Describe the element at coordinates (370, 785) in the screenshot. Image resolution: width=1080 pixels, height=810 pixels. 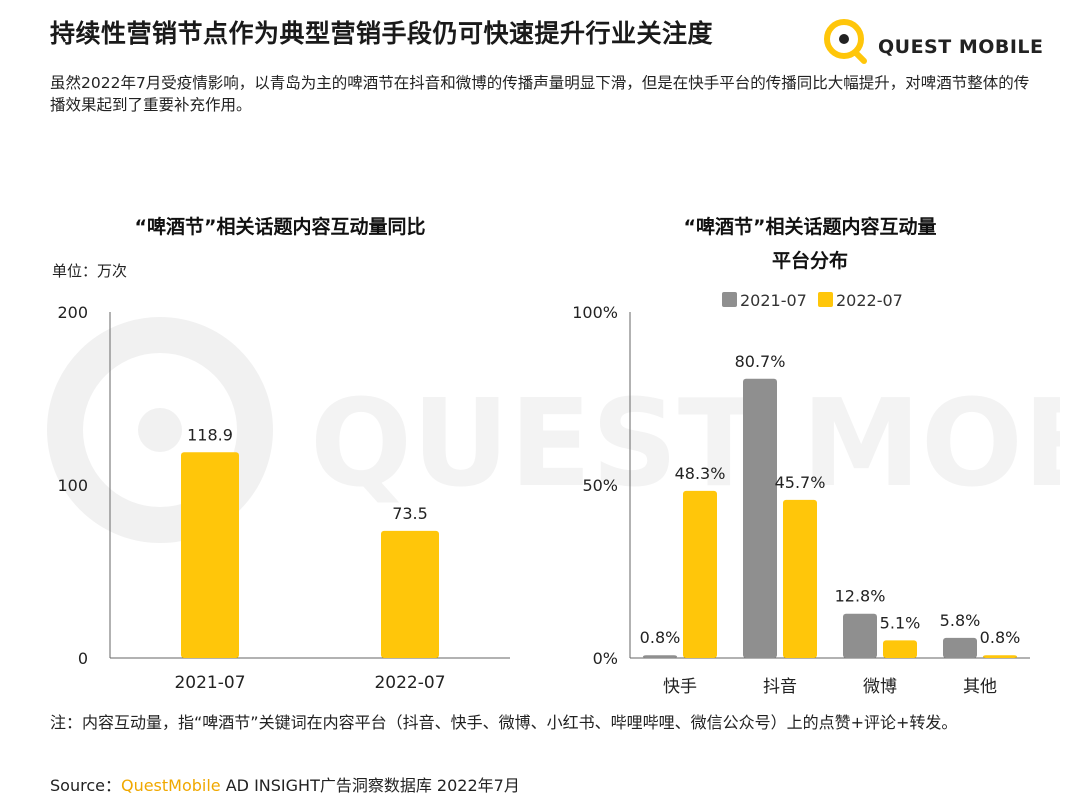
I see `source-rest: AD INSIGHT广告洞察数据库 2022年7月` at that location.